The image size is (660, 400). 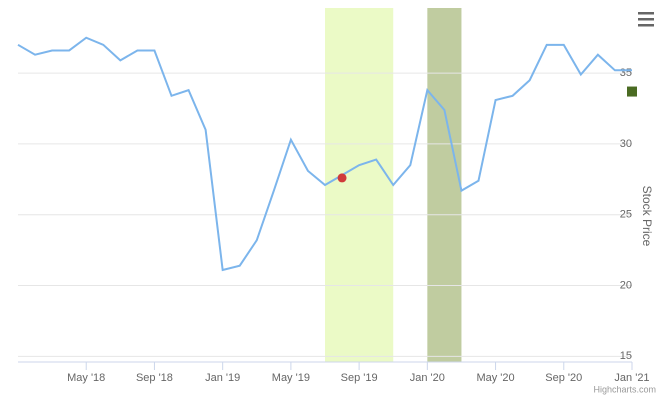 What do you see at coordinates (626, 356) in the screenshot?
I see `y-tick-label: 15` at bounding box center [626, 356].